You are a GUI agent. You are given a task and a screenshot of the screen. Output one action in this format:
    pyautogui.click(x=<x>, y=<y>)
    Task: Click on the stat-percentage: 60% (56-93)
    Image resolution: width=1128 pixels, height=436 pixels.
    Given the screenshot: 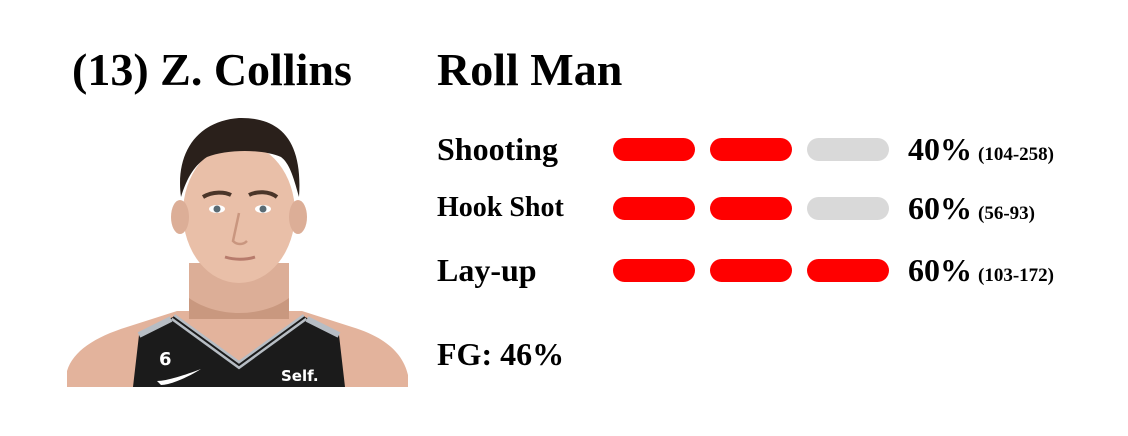 What is the action you would take?
    pyautogui.click(x=971, y=211)
    